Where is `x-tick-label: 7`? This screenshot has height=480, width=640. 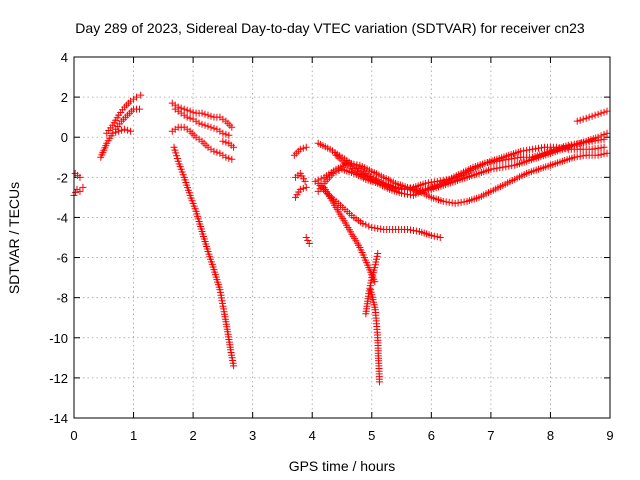
x-tick-label: 7 is located at coordinates (490, 435).